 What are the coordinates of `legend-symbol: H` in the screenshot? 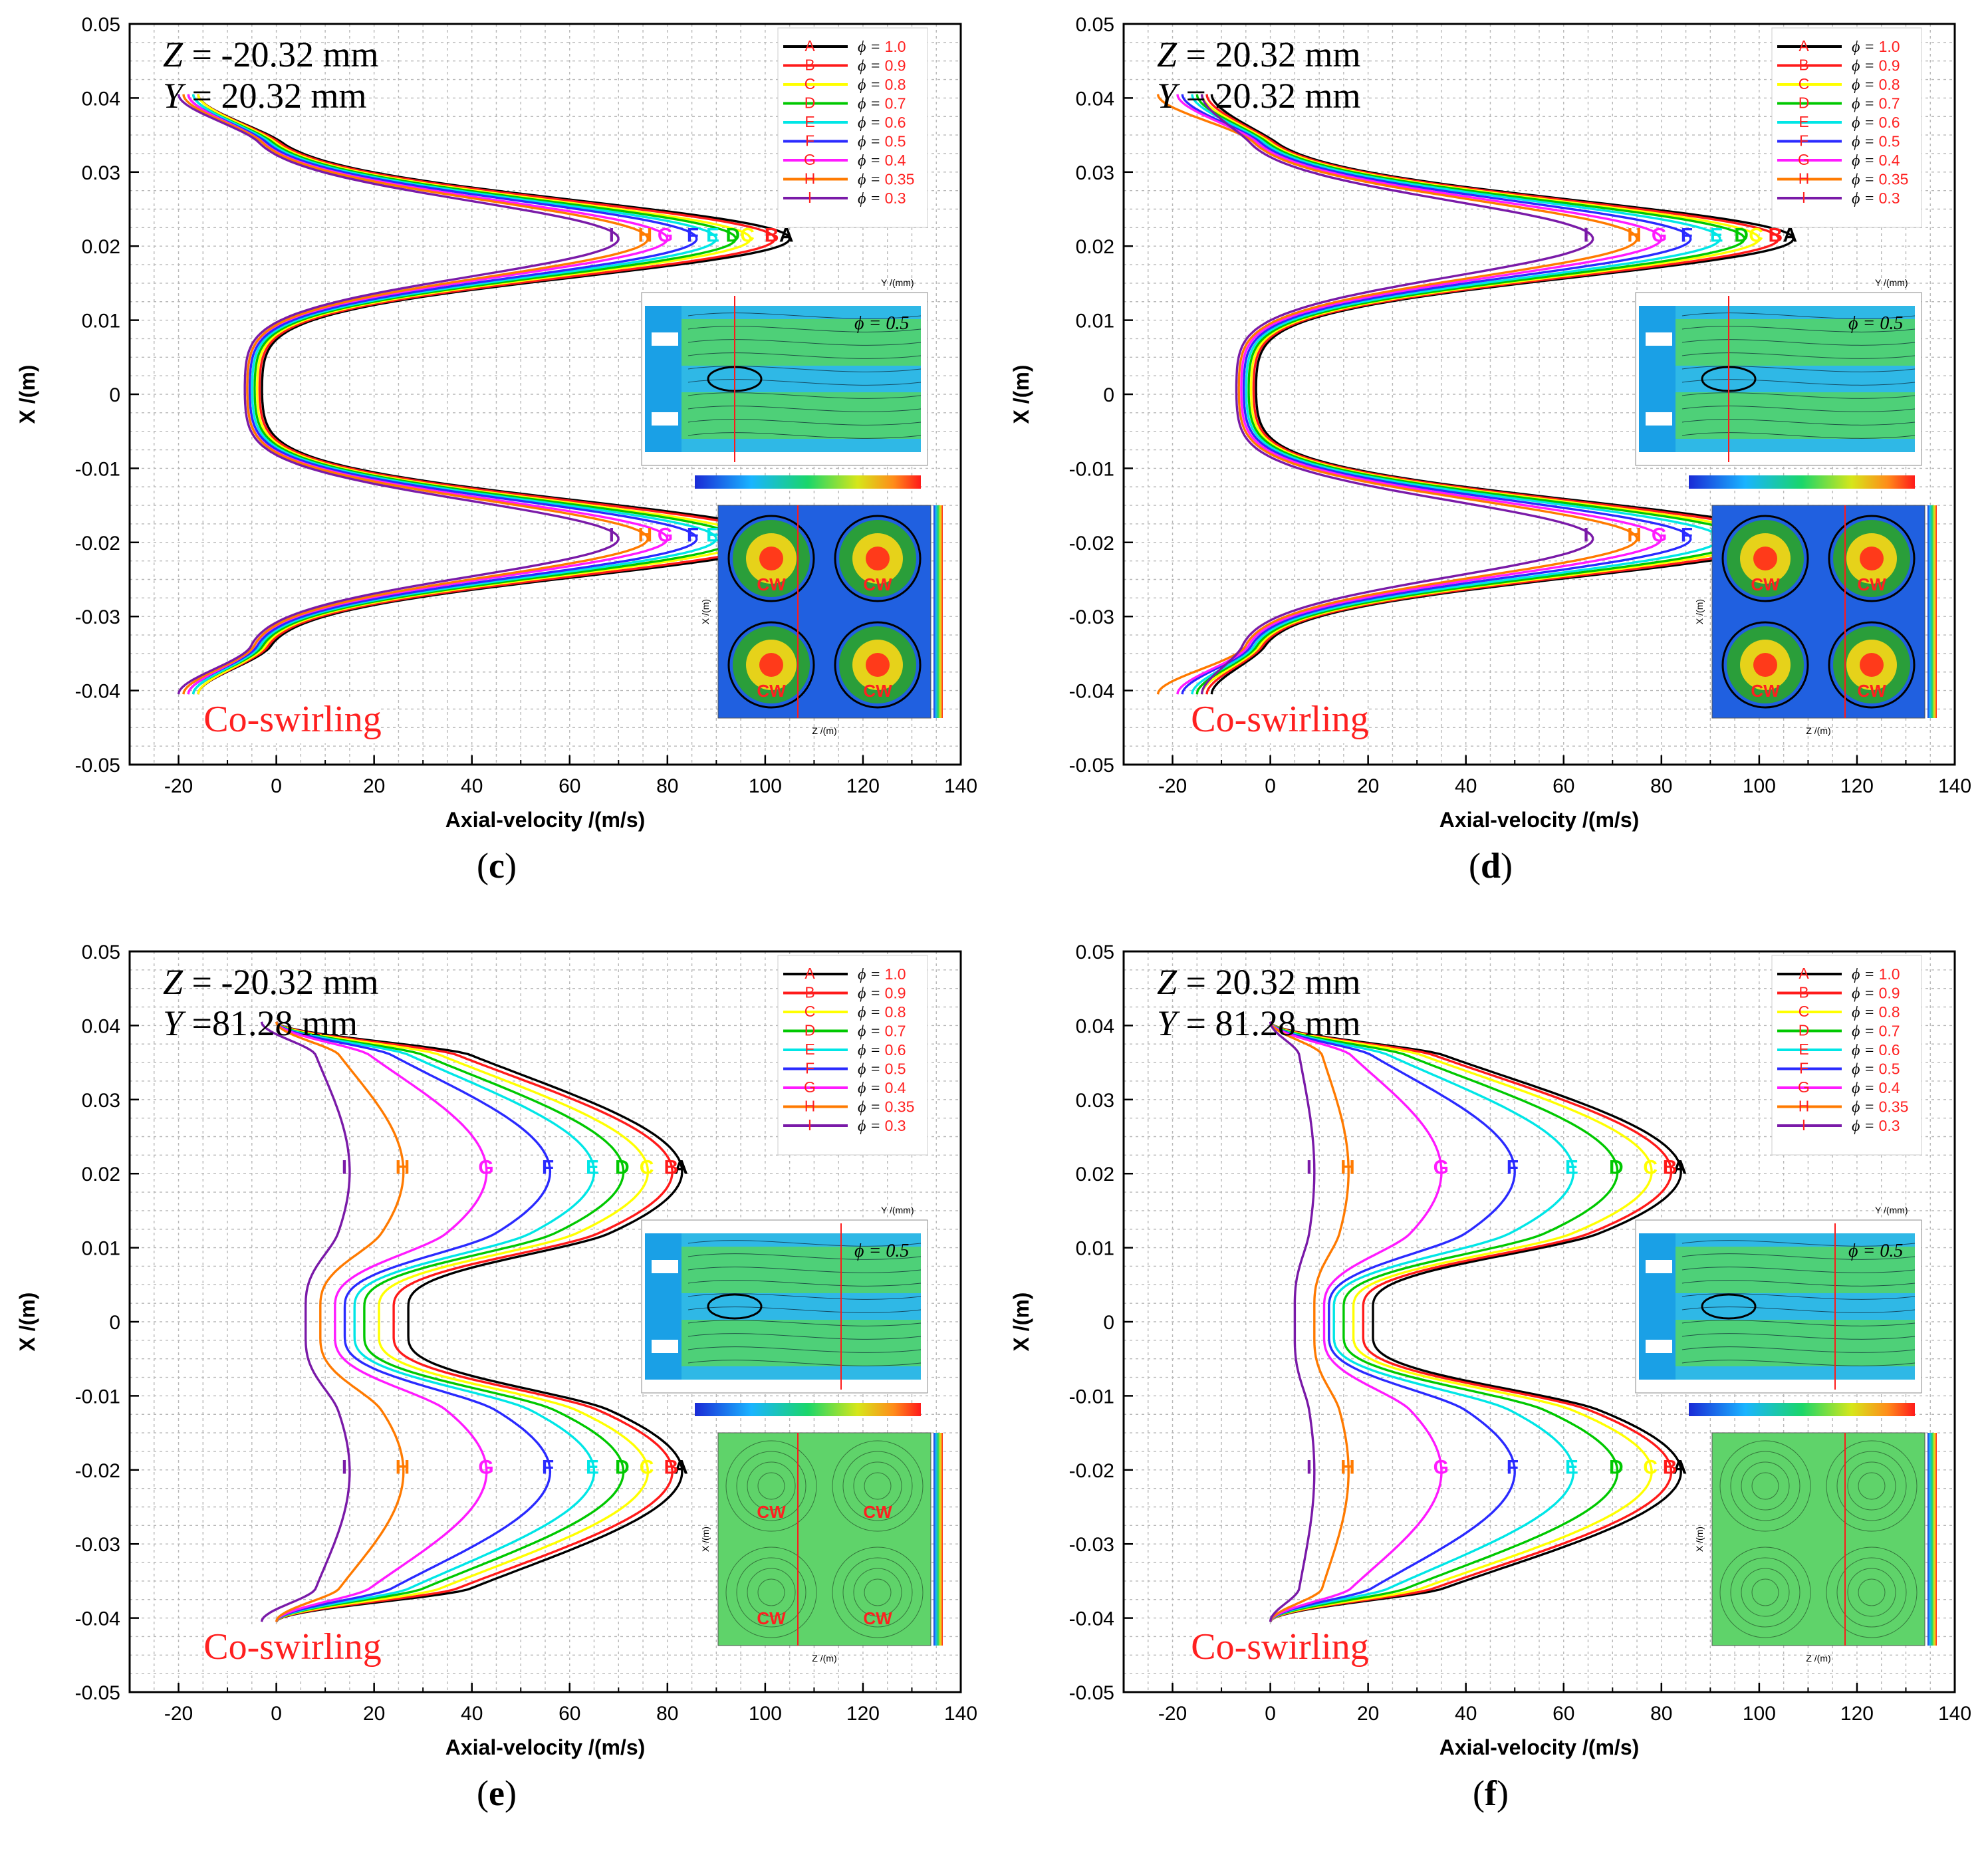 It's located at (810, 1106).